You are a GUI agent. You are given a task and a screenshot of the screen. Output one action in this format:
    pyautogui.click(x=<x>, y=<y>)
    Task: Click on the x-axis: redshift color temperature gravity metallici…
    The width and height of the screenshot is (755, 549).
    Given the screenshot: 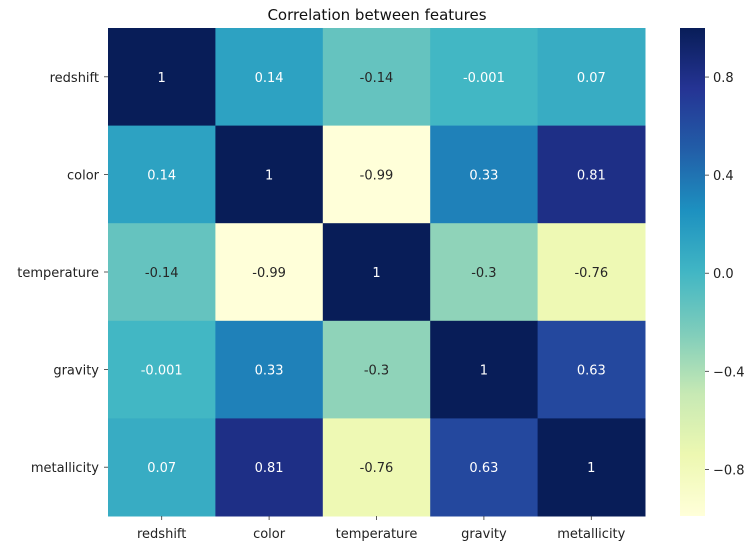 What is the action you would take?
    pyautogui.click(x=381, y=529)
    